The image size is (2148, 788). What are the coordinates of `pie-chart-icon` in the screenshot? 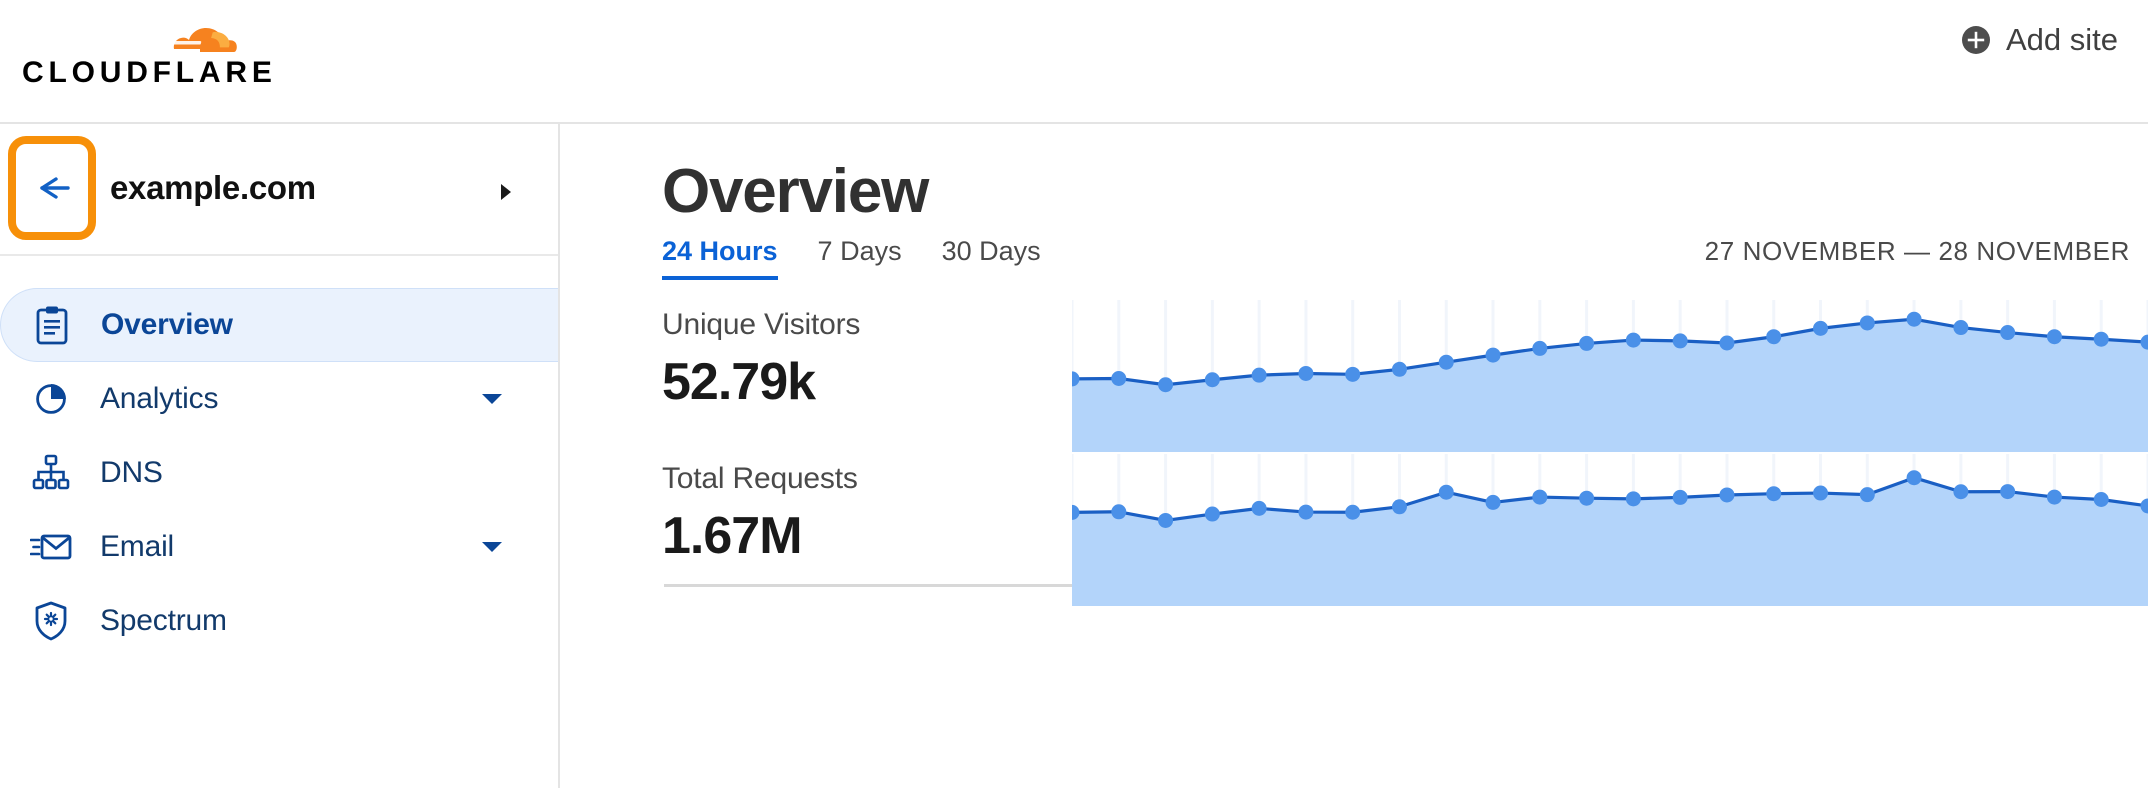 It's located at (51, 399).